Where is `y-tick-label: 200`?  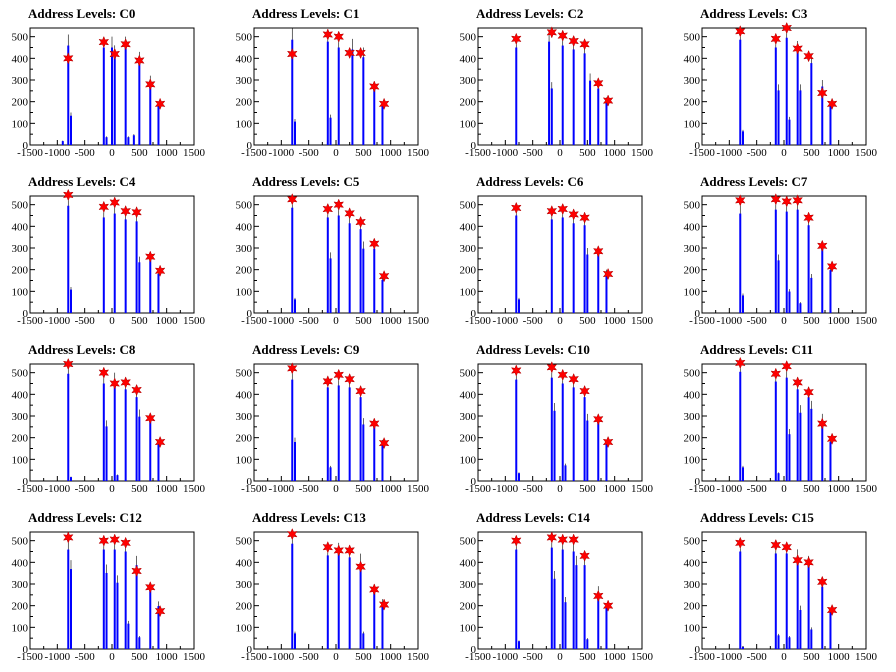
y-tick-label: 200 is located at coordinates (20, 103).